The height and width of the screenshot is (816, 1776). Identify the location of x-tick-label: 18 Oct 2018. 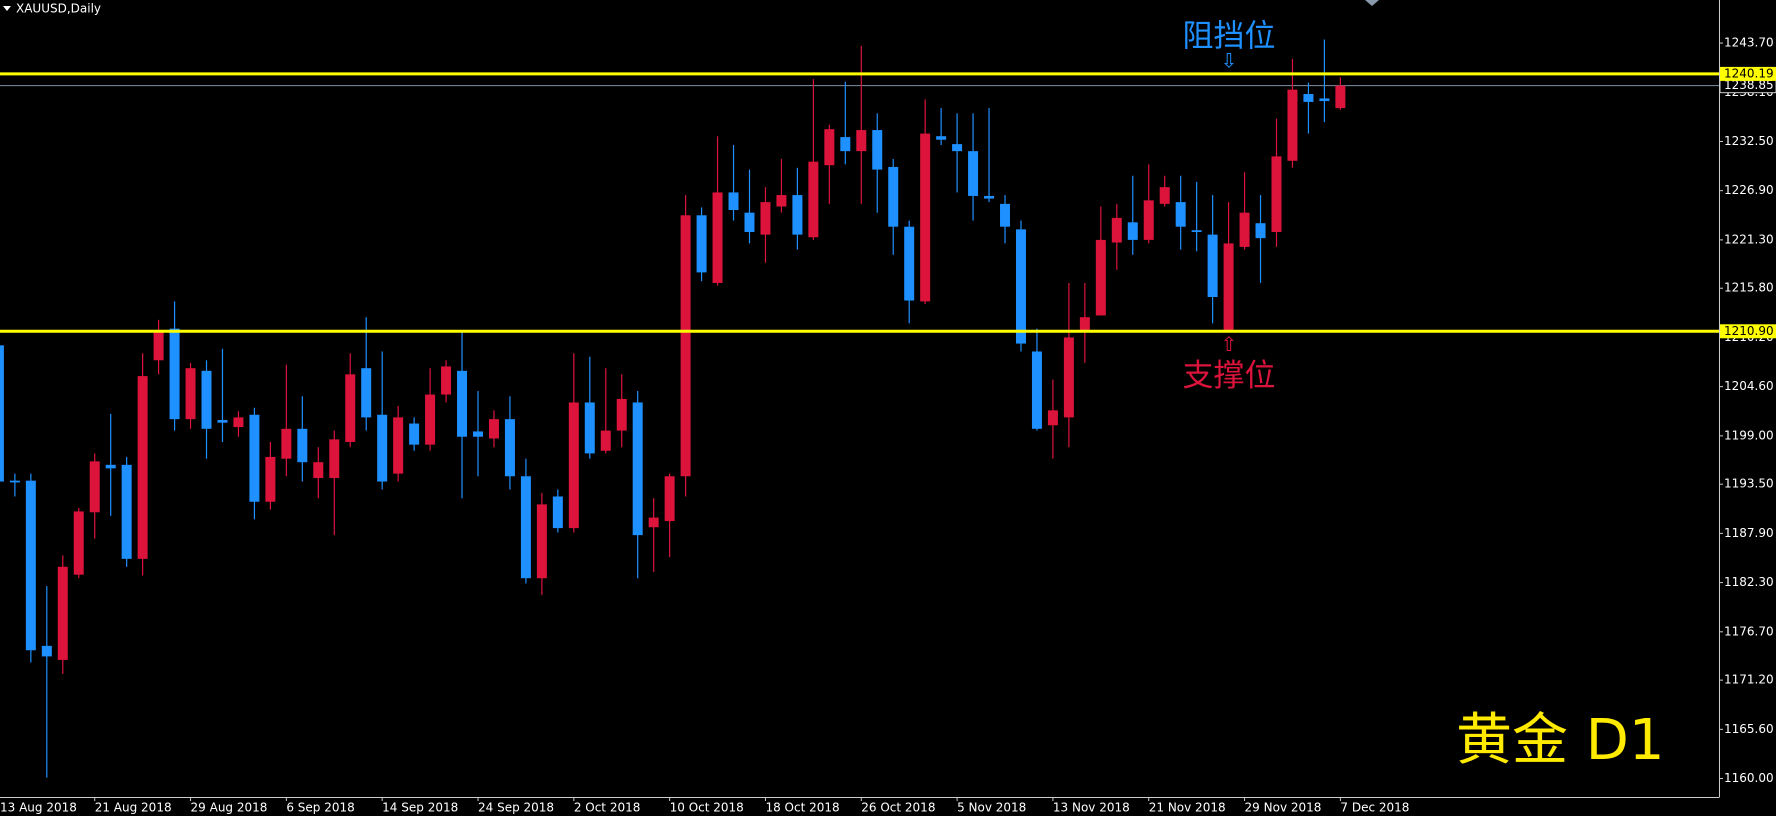
(802, 808).